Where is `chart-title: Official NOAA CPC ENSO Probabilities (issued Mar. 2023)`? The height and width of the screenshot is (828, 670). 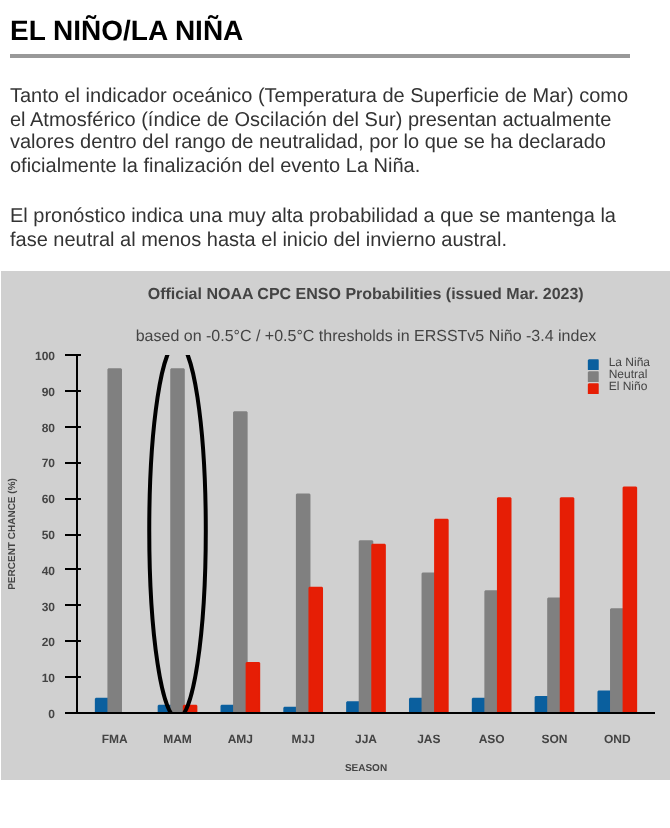
chart-title: Official NOAA CPC ENSO Probabilities (issued Mar. 2023) is located at coordinates (366, 294).